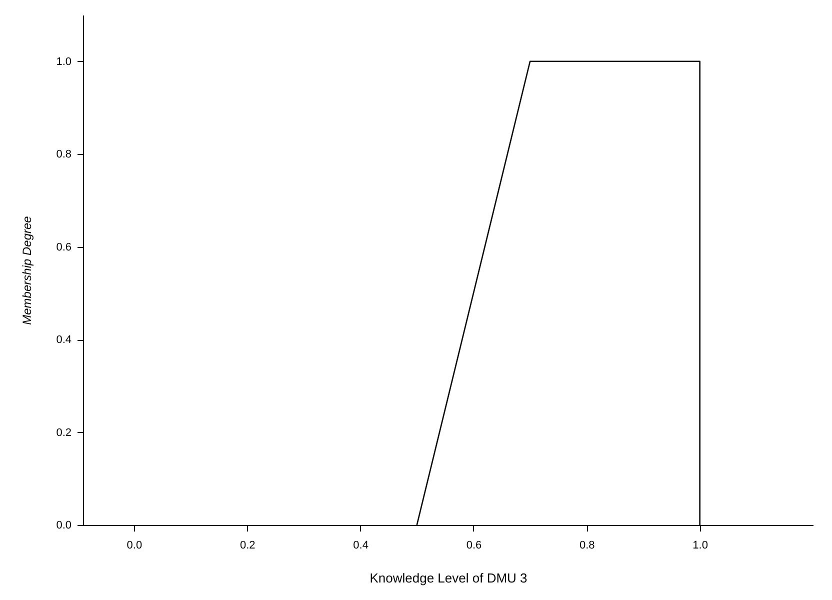 Image resolution: width=832 pixels, height=600 pixels. I want to click on x-axis-title: Knowledge Level of DMU 3, so click(449, 578).